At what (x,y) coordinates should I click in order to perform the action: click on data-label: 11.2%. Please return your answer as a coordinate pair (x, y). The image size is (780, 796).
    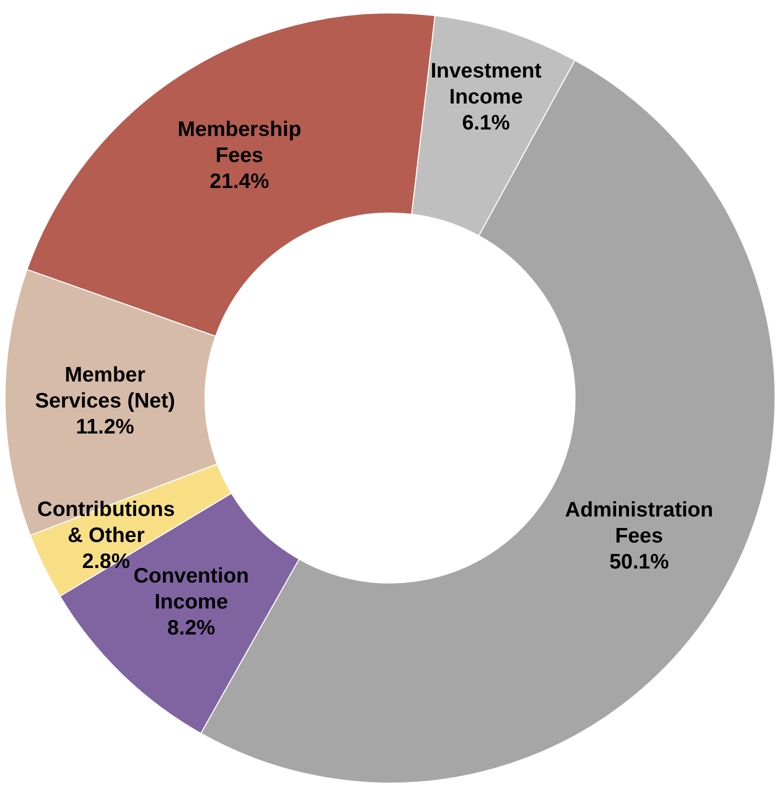
    Looking at the image, I should click on (105, 426).